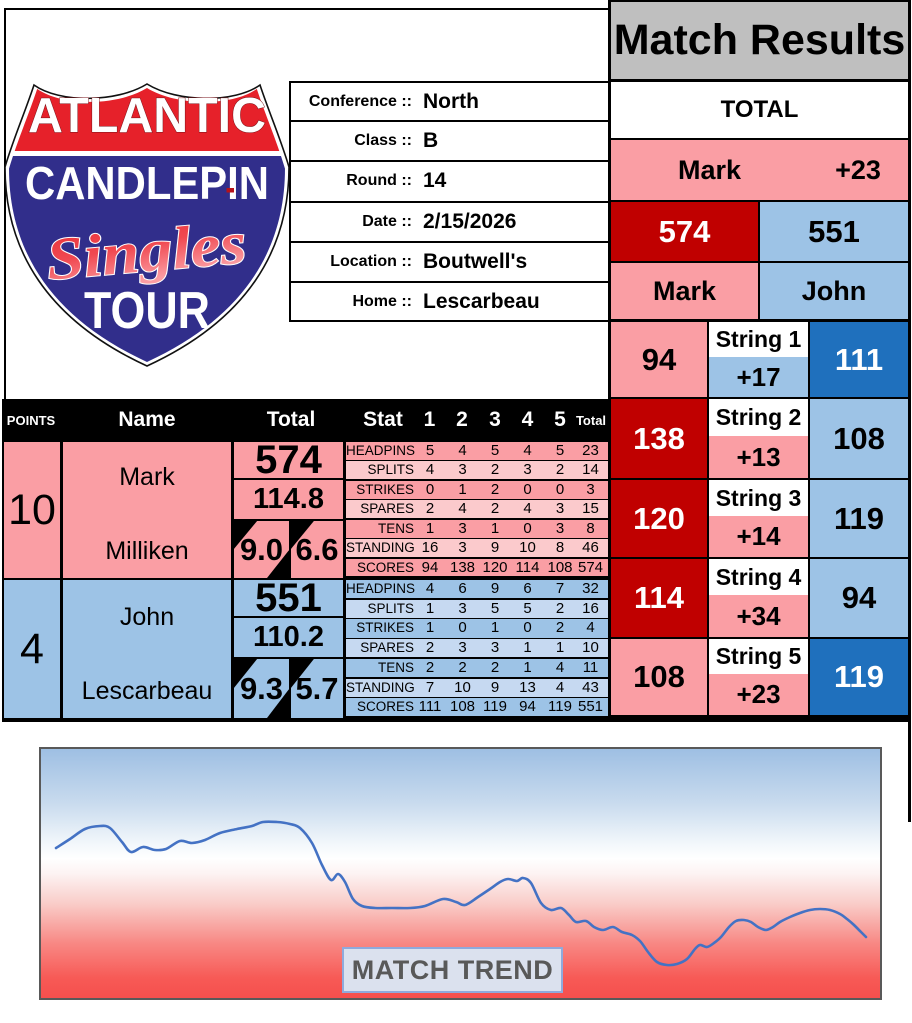  Describe the element at coordinates (147, 116) in the screenshot. I see `svg-text: ATLANTIC` at that location.